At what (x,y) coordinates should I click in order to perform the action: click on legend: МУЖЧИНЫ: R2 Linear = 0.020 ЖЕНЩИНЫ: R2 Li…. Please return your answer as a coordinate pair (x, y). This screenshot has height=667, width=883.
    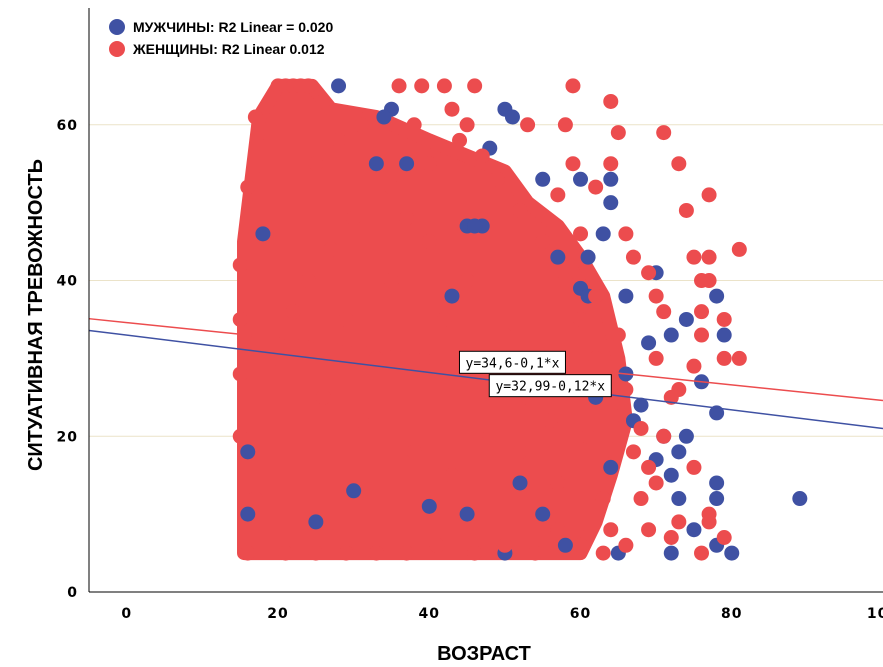
    Looking at the image, I should click on (221, 38).